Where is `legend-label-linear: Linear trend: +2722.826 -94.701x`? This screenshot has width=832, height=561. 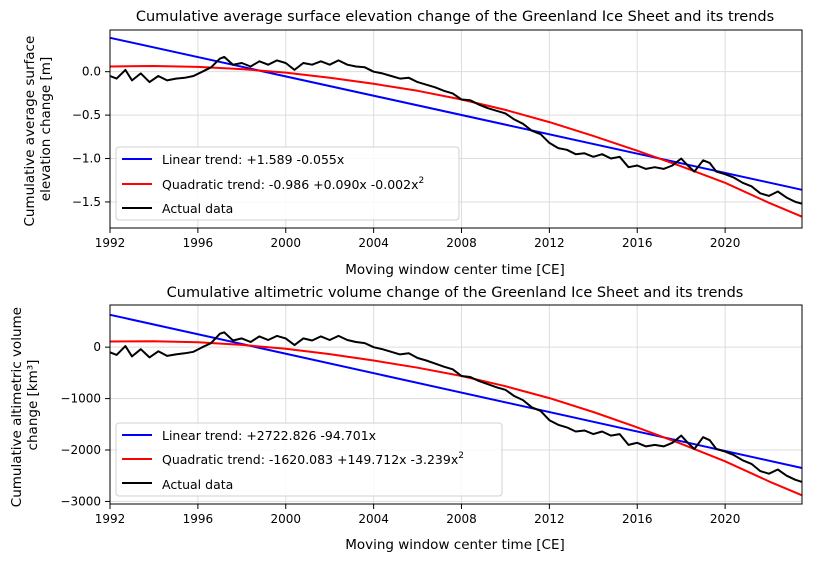 legend-label-linear: Linear trend: +2722.826 -94.701x is located at coordinates (269, 435).